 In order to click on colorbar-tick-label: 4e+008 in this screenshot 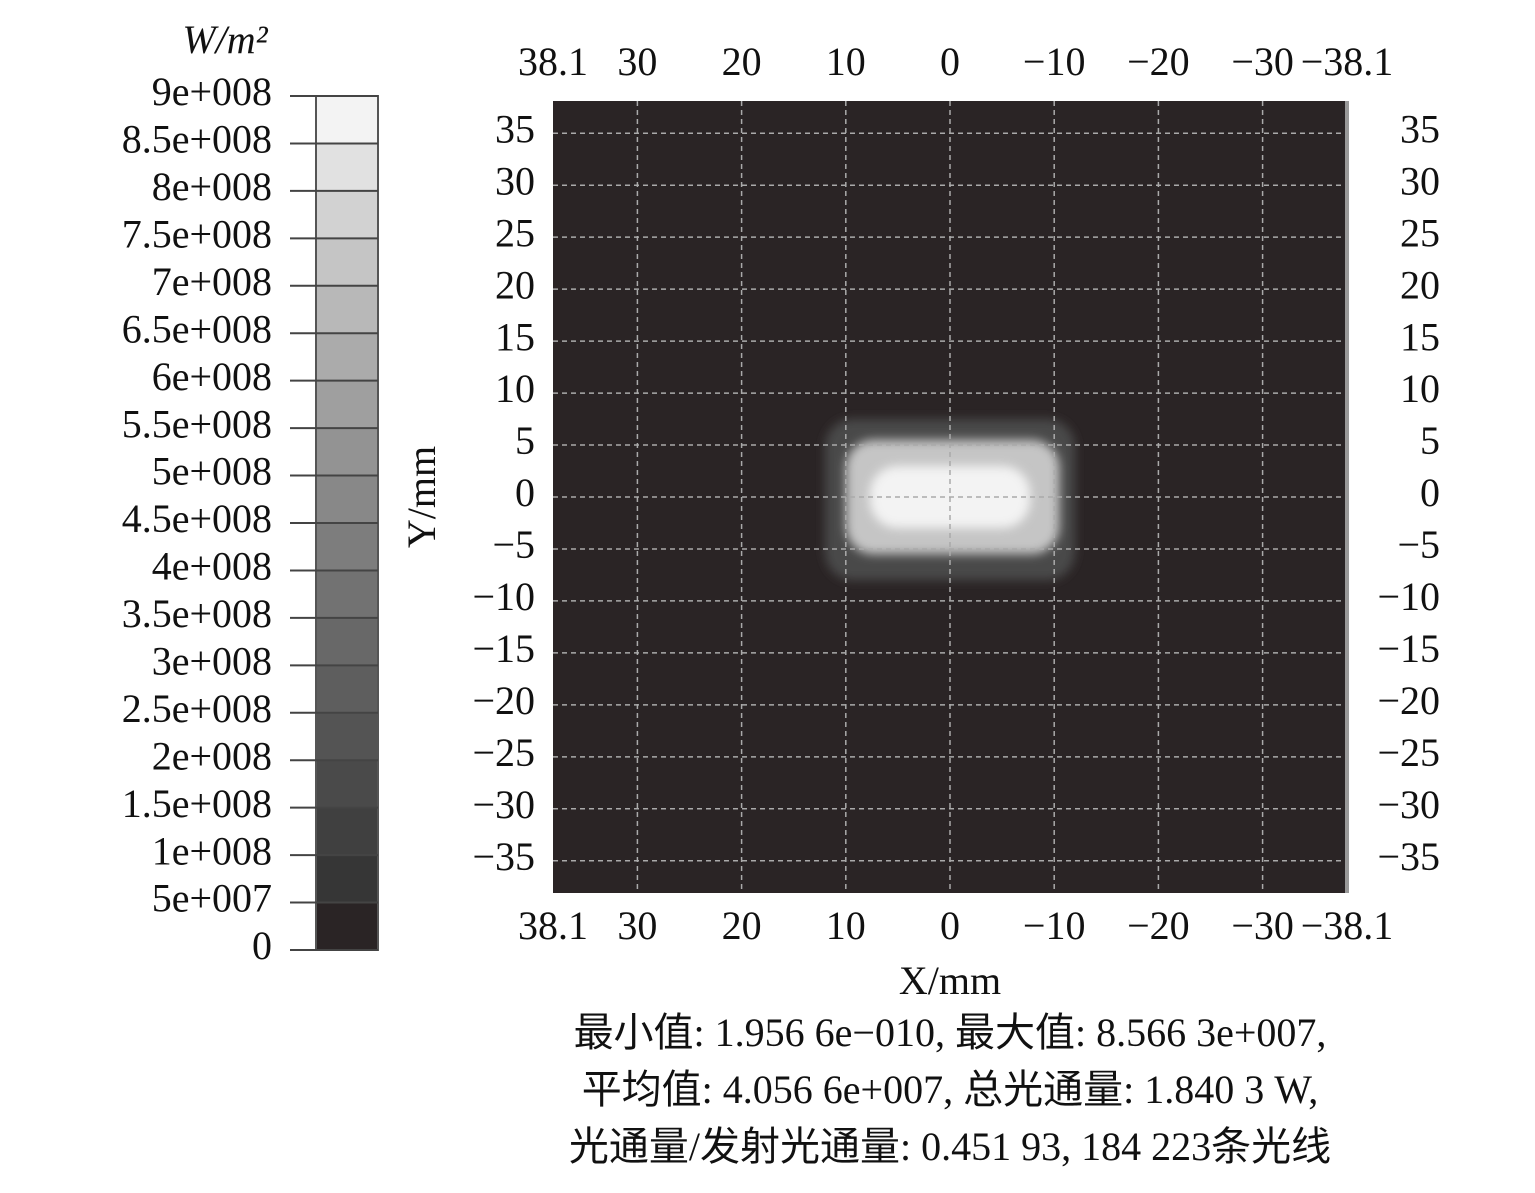, I will do `click(212, 566)`.